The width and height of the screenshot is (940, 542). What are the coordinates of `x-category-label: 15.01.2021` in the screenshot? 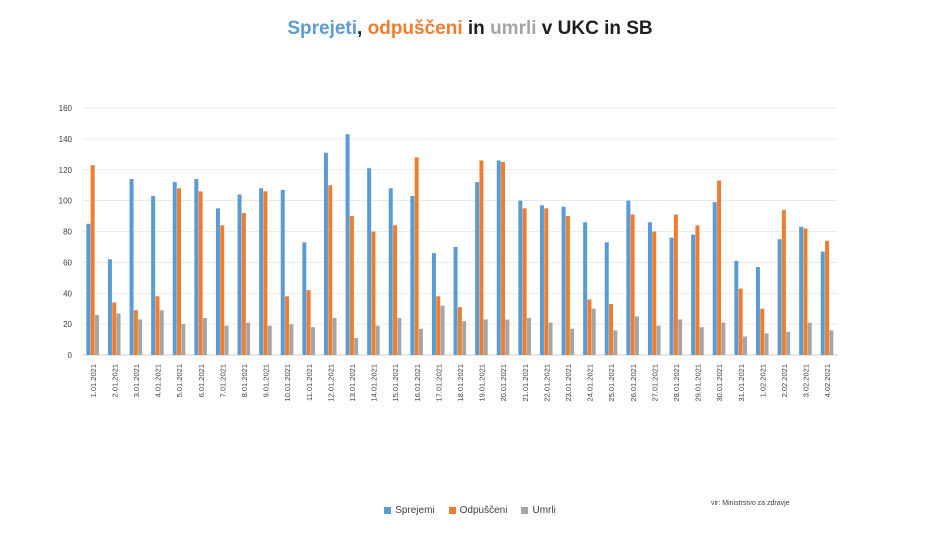 It's located at (395, 383).